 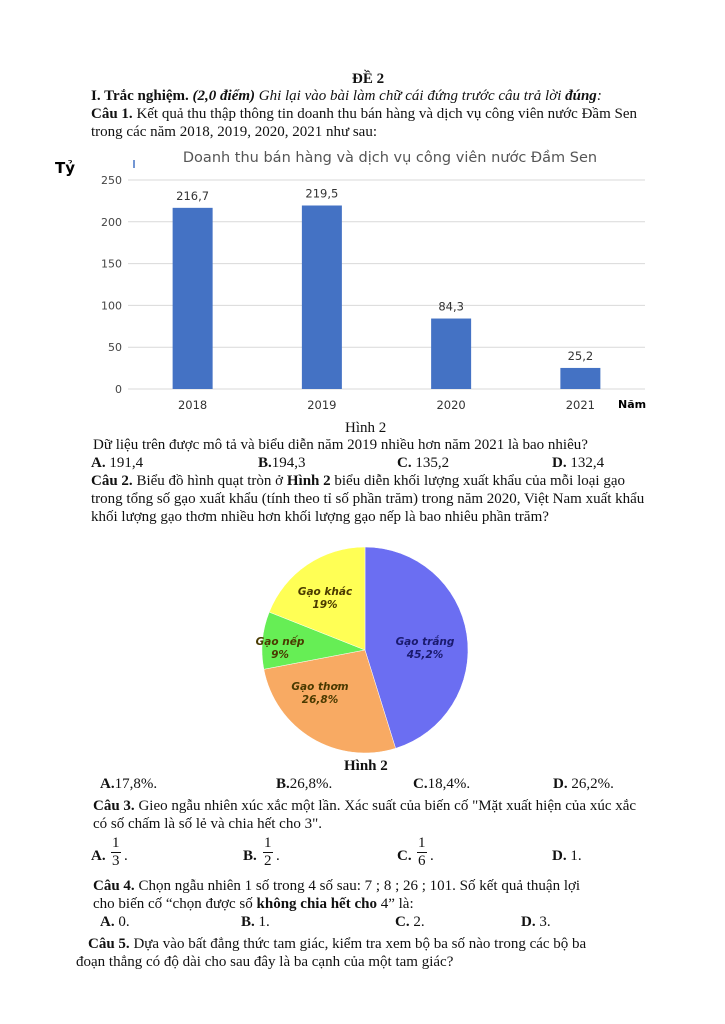 I want to click on answer-option: B.194,3, so click(x=282, y=463).